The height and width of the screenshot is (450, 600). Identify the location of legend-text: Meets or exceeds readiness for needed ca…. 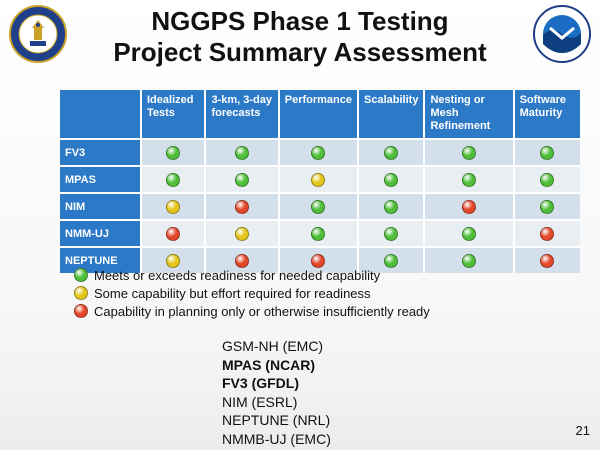
(237, 275).